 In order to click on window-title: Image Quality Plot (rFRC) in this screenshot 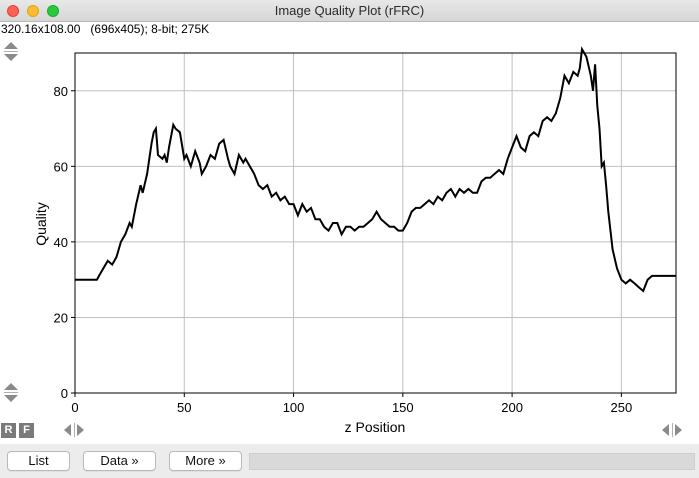, I will do `click(349, 10)`.